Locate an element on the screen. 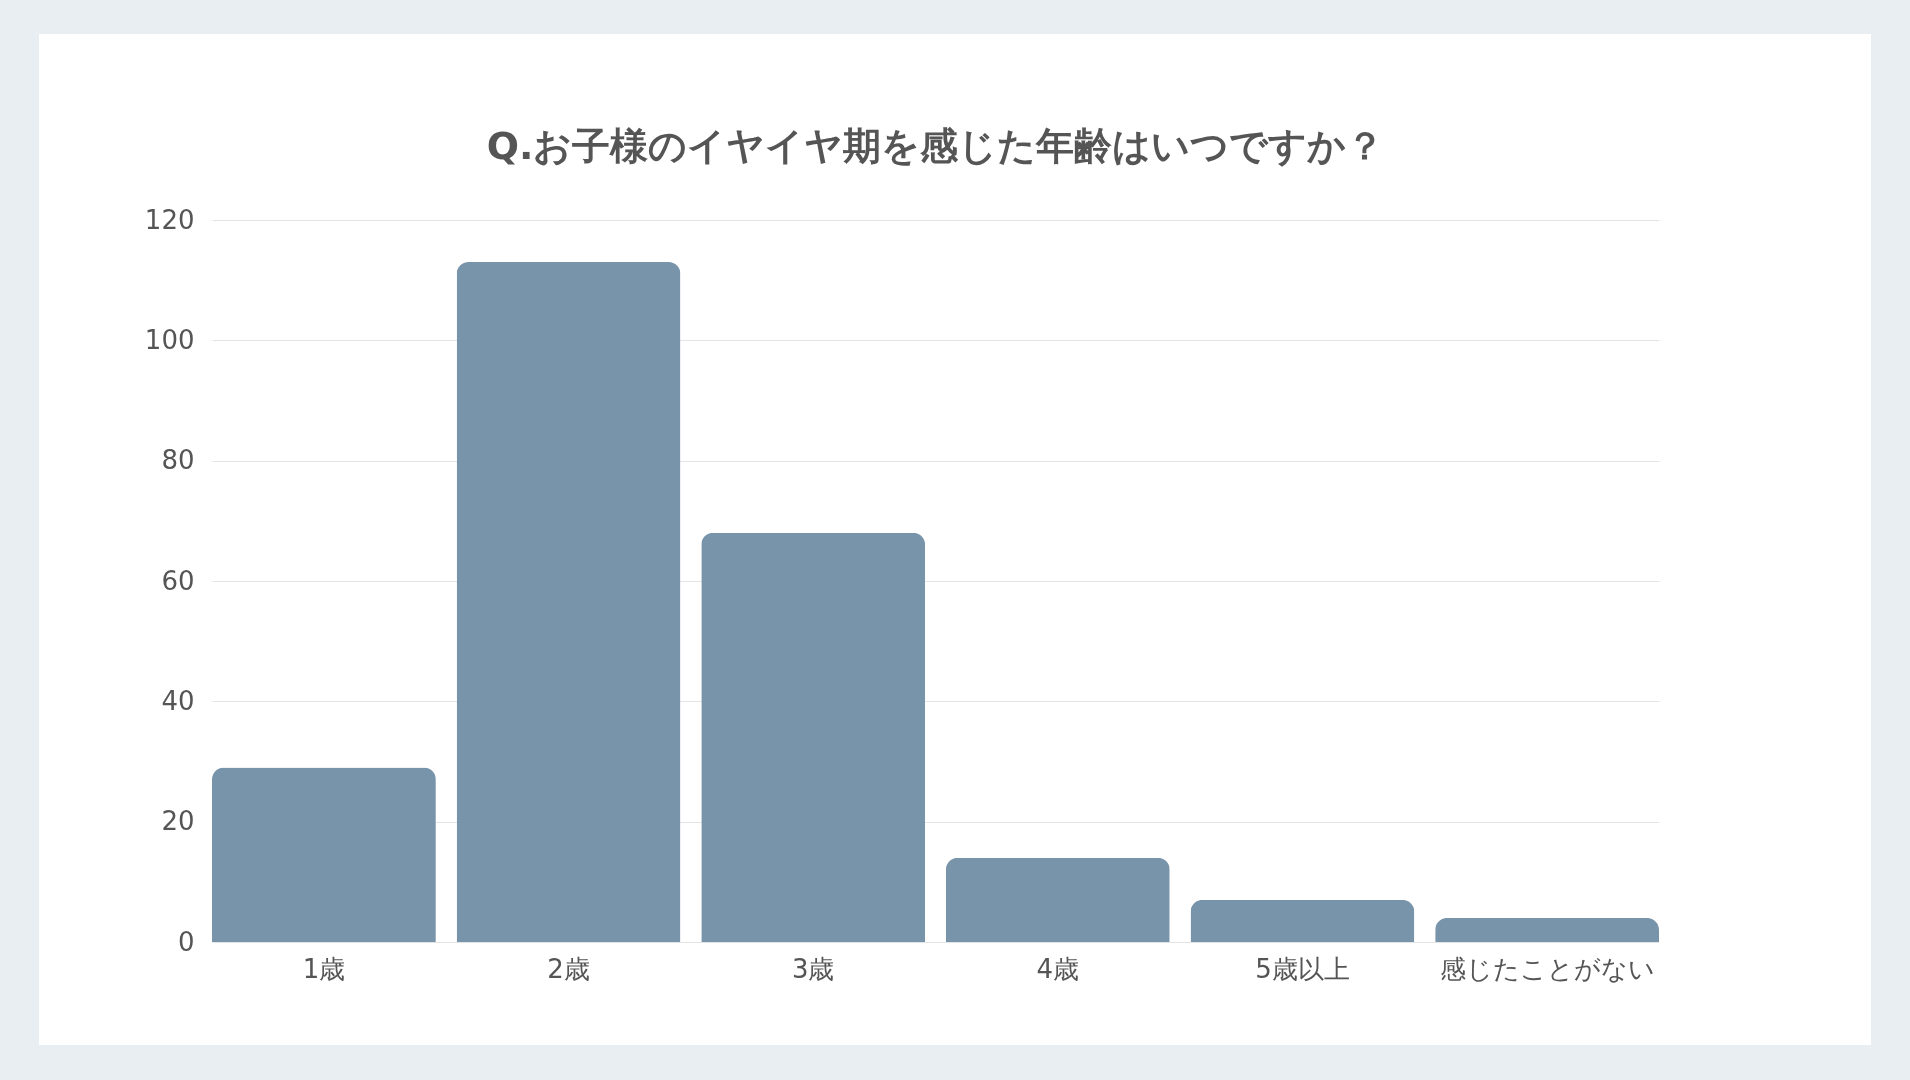  y-tick-label: 60 is located at coordinates (178, 580).